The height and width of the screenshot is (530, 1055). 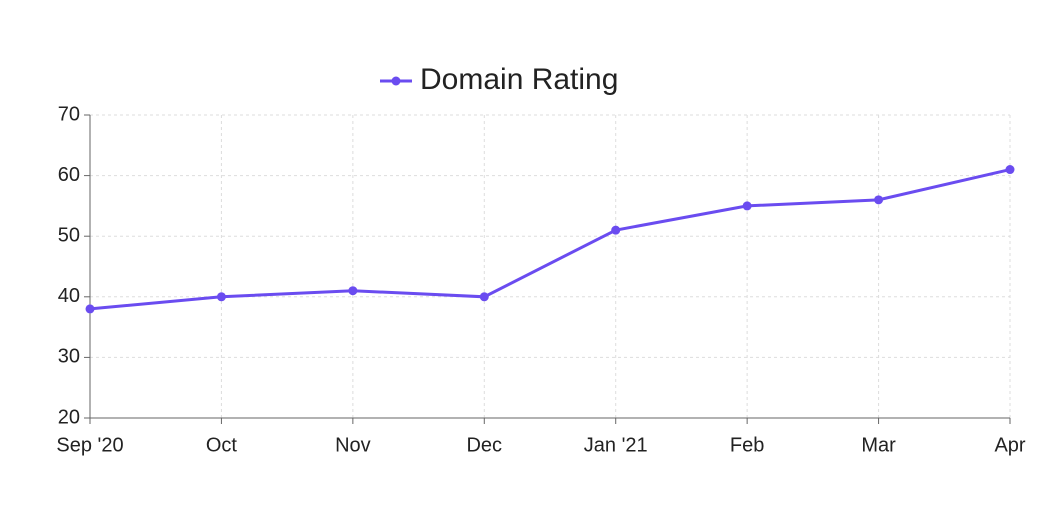 What do you see at coordinates (222, 445) in the screenshot?
I see `x-tick-label: Oct` at bounding box center [222, 445].